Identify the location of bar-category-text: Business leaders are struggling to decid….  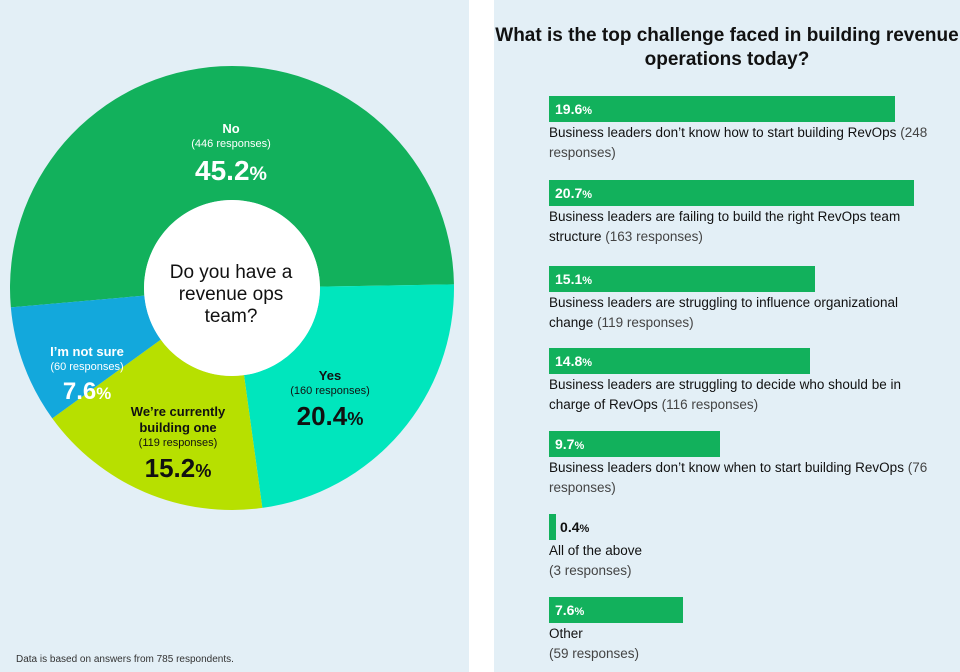
(725, 394).